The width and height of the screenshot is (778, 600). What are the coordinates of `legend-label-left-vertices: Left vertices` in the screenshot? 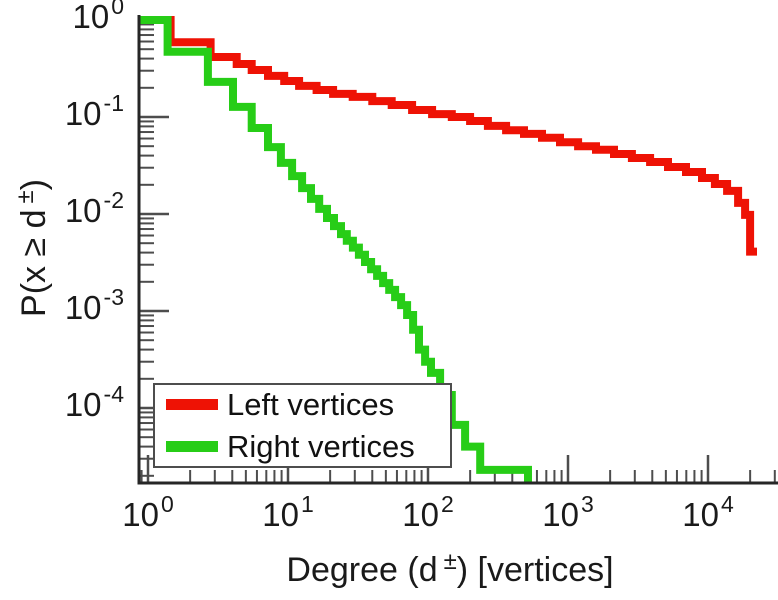 It's located at (311, 404).